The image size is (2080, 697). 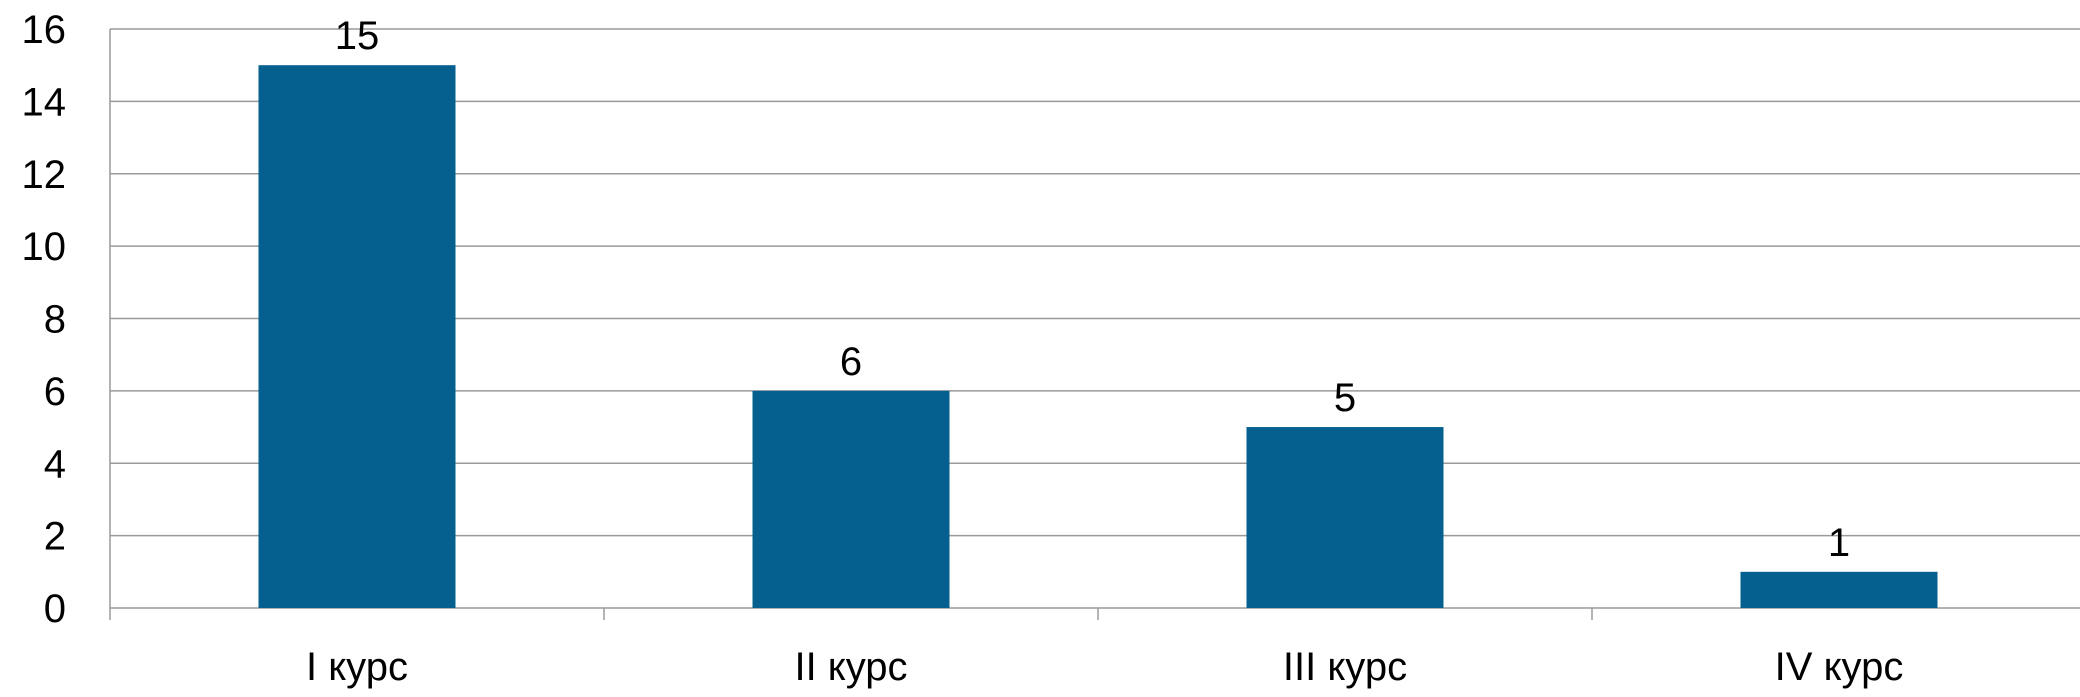 I want to click on x-axis-category-labels: I курс II курс III курс IV курс, so click(x=1104, y=667).